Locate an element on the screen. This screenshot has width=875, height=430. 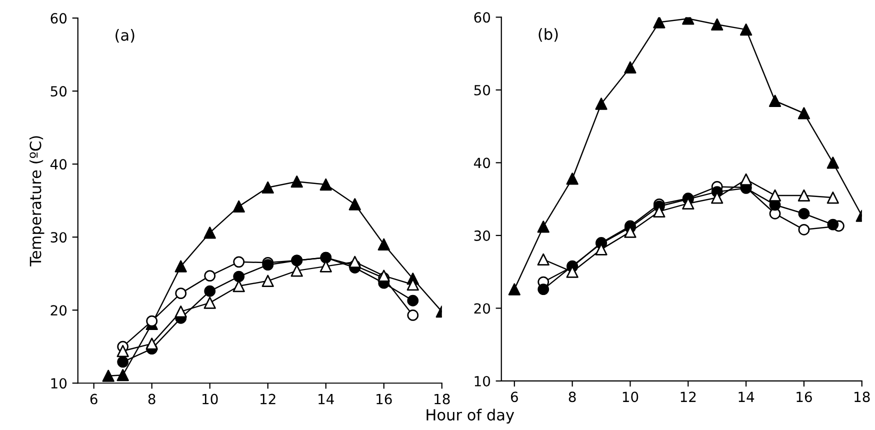
text: (b) is located at coordinates (548, 35).